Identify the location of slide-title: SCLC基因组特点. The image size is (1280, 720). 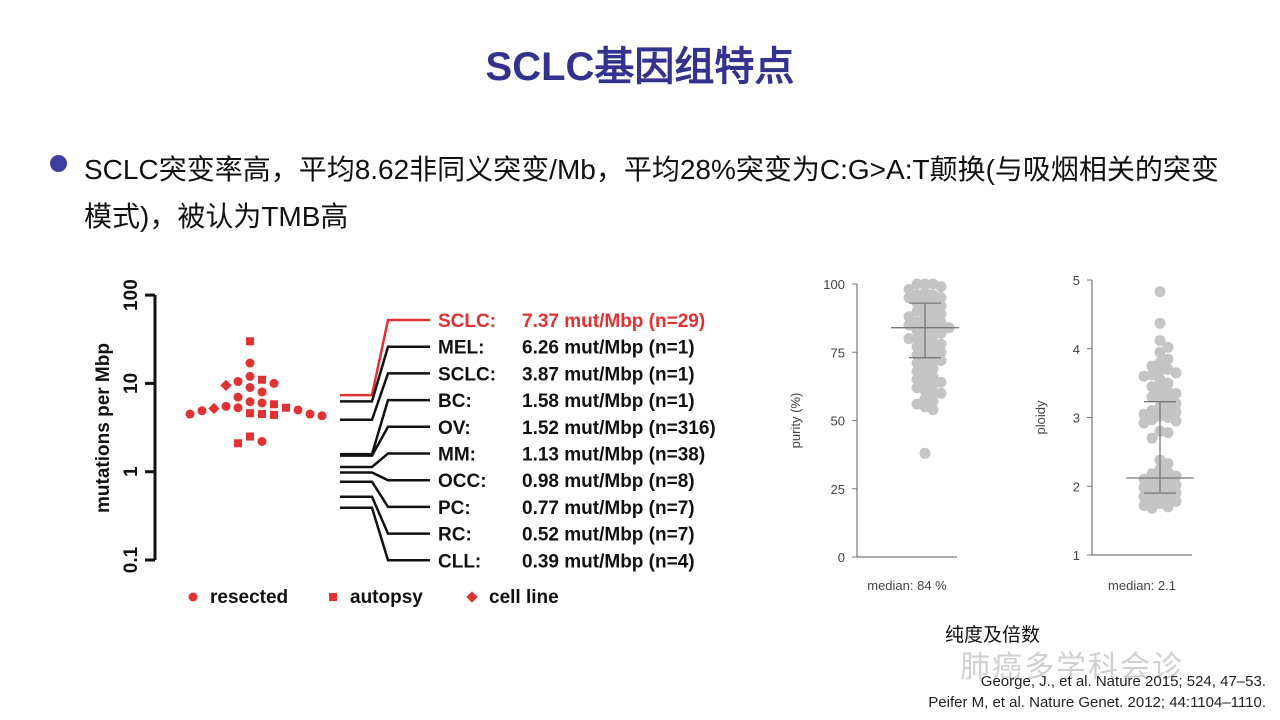
(640, 67).